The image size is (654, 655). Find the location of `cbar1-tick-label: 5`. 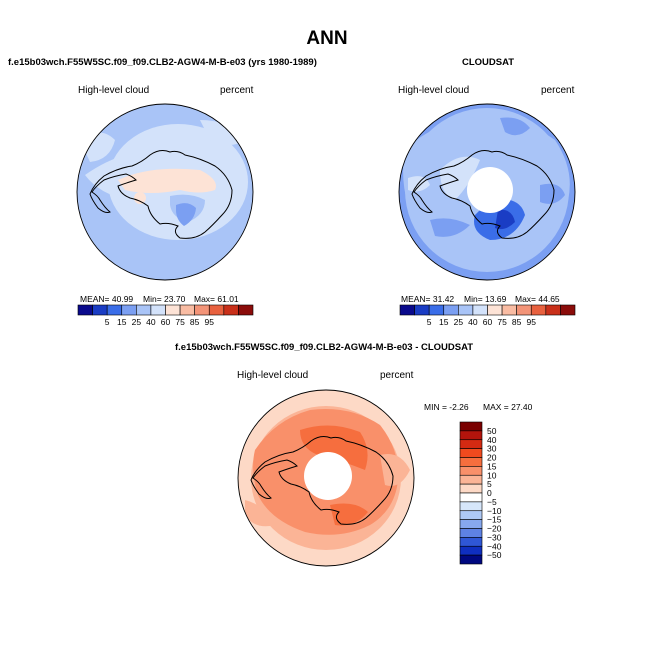

cbar1-tick-label: 5 is located at coordinates (107, 322).